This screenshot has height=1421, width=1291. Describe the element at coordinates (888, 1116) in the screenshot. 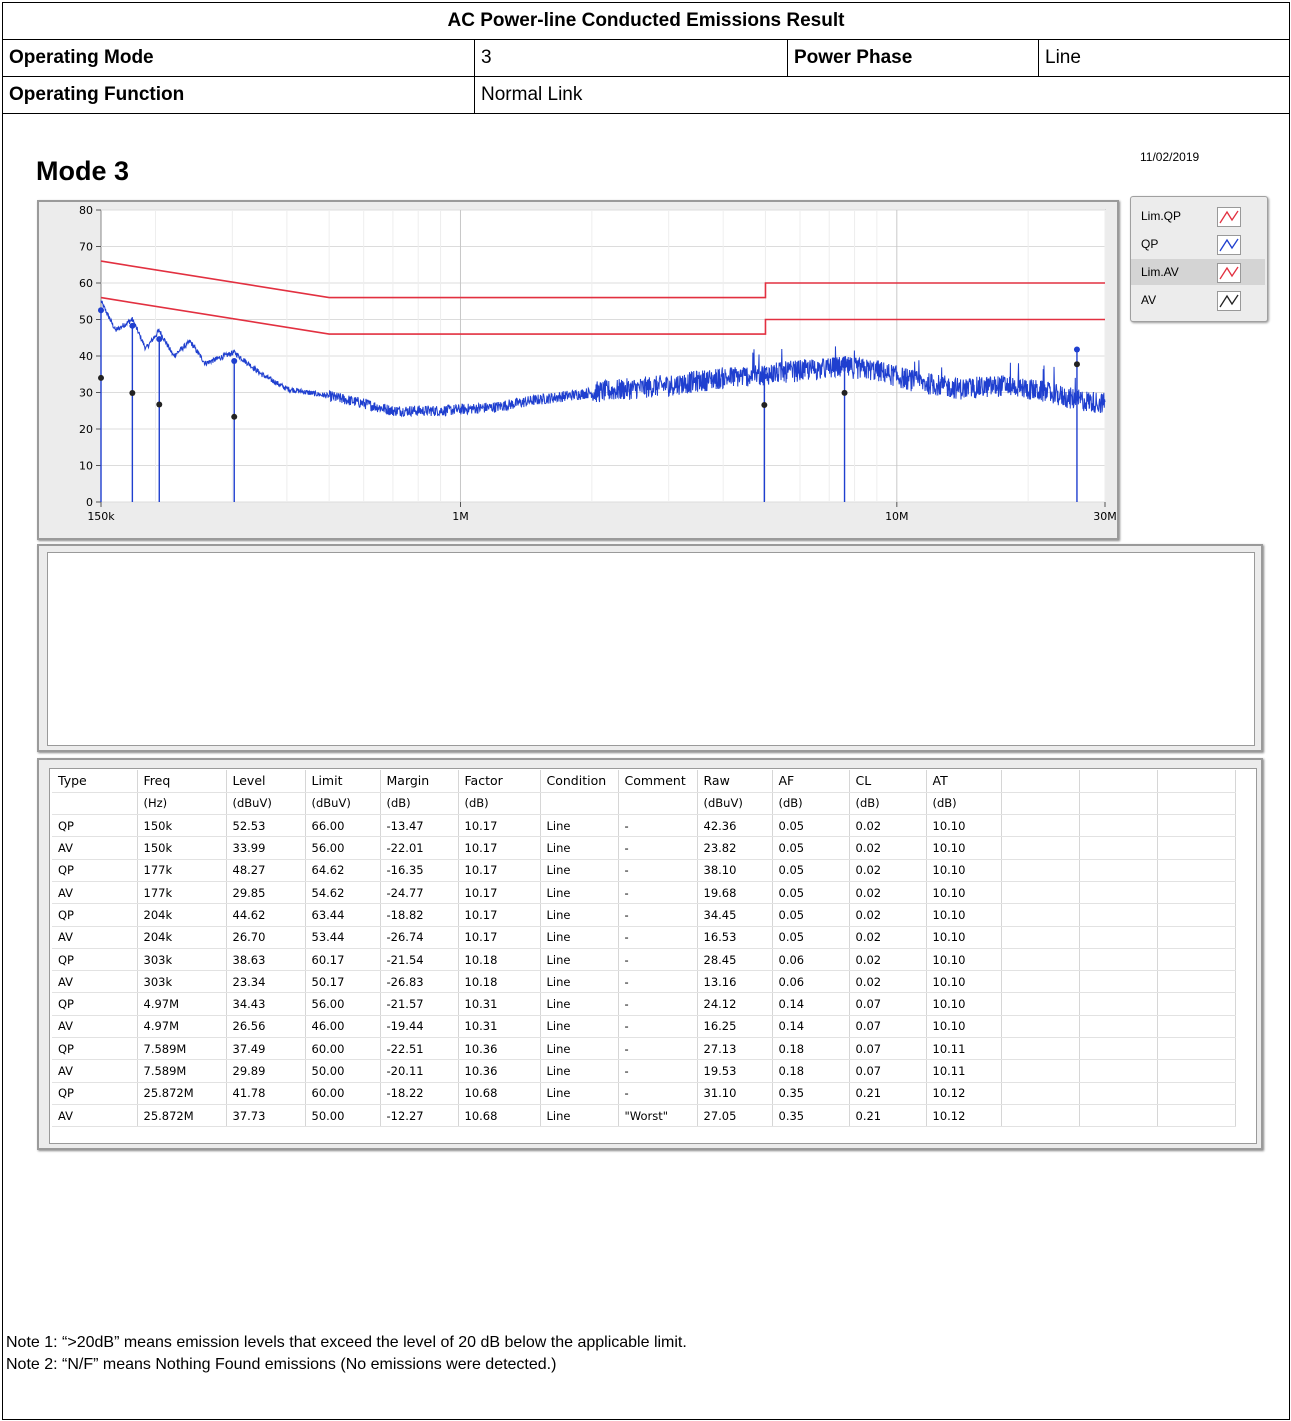

I see `table-cell: 0.21` at that location.